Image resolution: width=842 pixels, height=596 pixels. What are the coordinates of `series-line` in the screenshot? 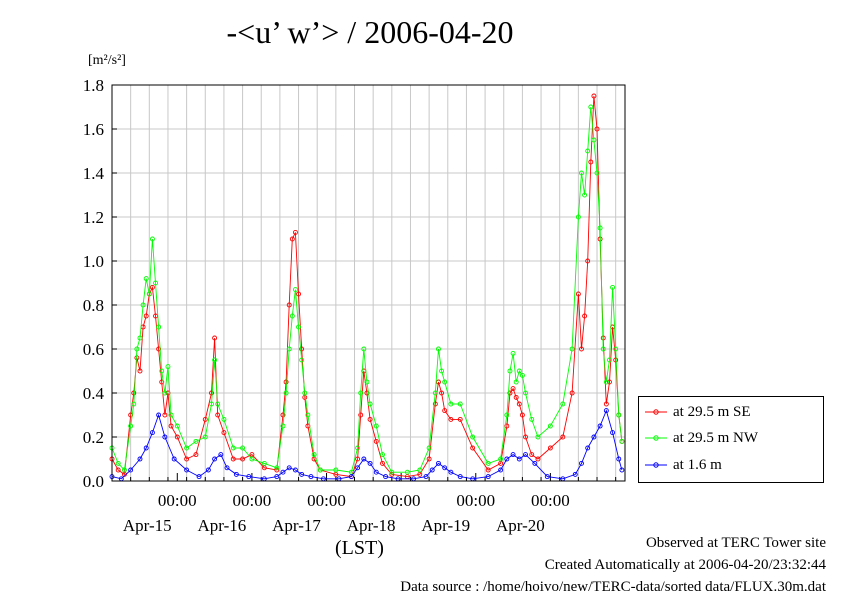 It's located at (367, 444).